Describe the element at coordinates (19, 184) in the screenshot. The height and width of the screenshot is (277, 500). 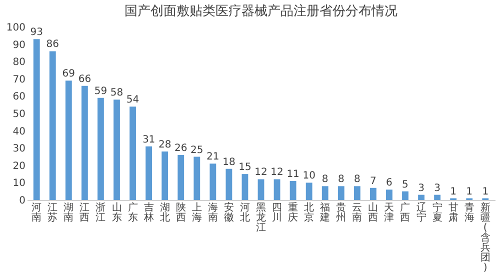
I see `y-tick-label: 10` at that location.